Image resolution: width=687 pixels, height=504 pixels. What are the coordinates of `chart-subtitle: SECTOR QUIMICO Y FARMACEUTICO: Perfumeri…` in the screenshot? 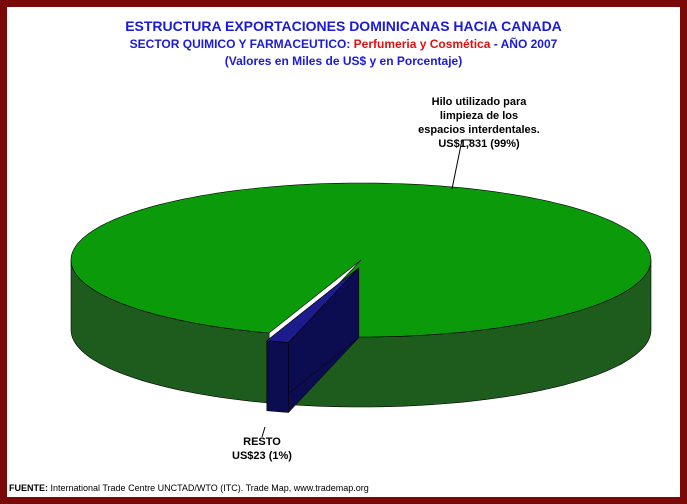 It's located at (343, 44).